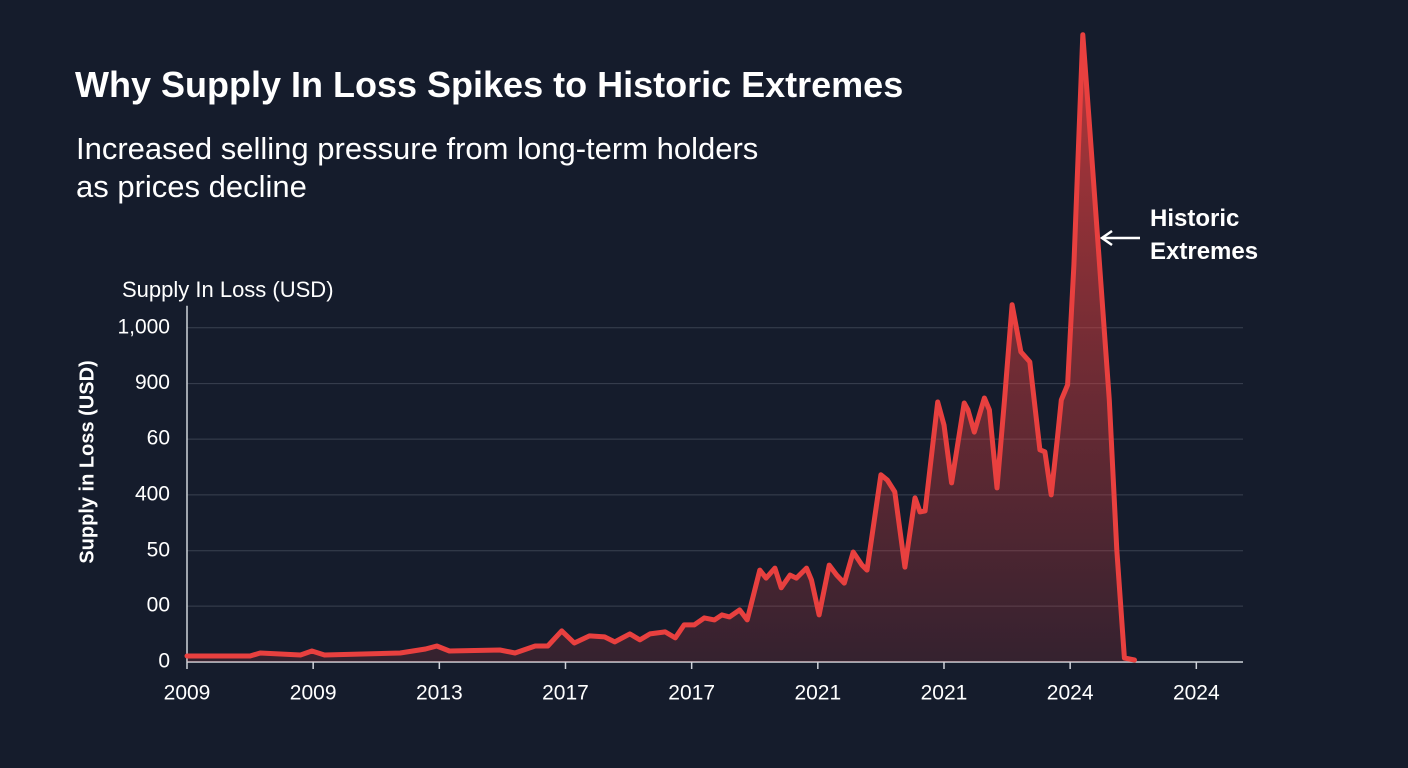 This screenshot has width=1408, height=768. What do you see at coordinates (143, 326) in the screenshot?
I see `y-tick-label: 1,000` at bounding box center [143, 326].